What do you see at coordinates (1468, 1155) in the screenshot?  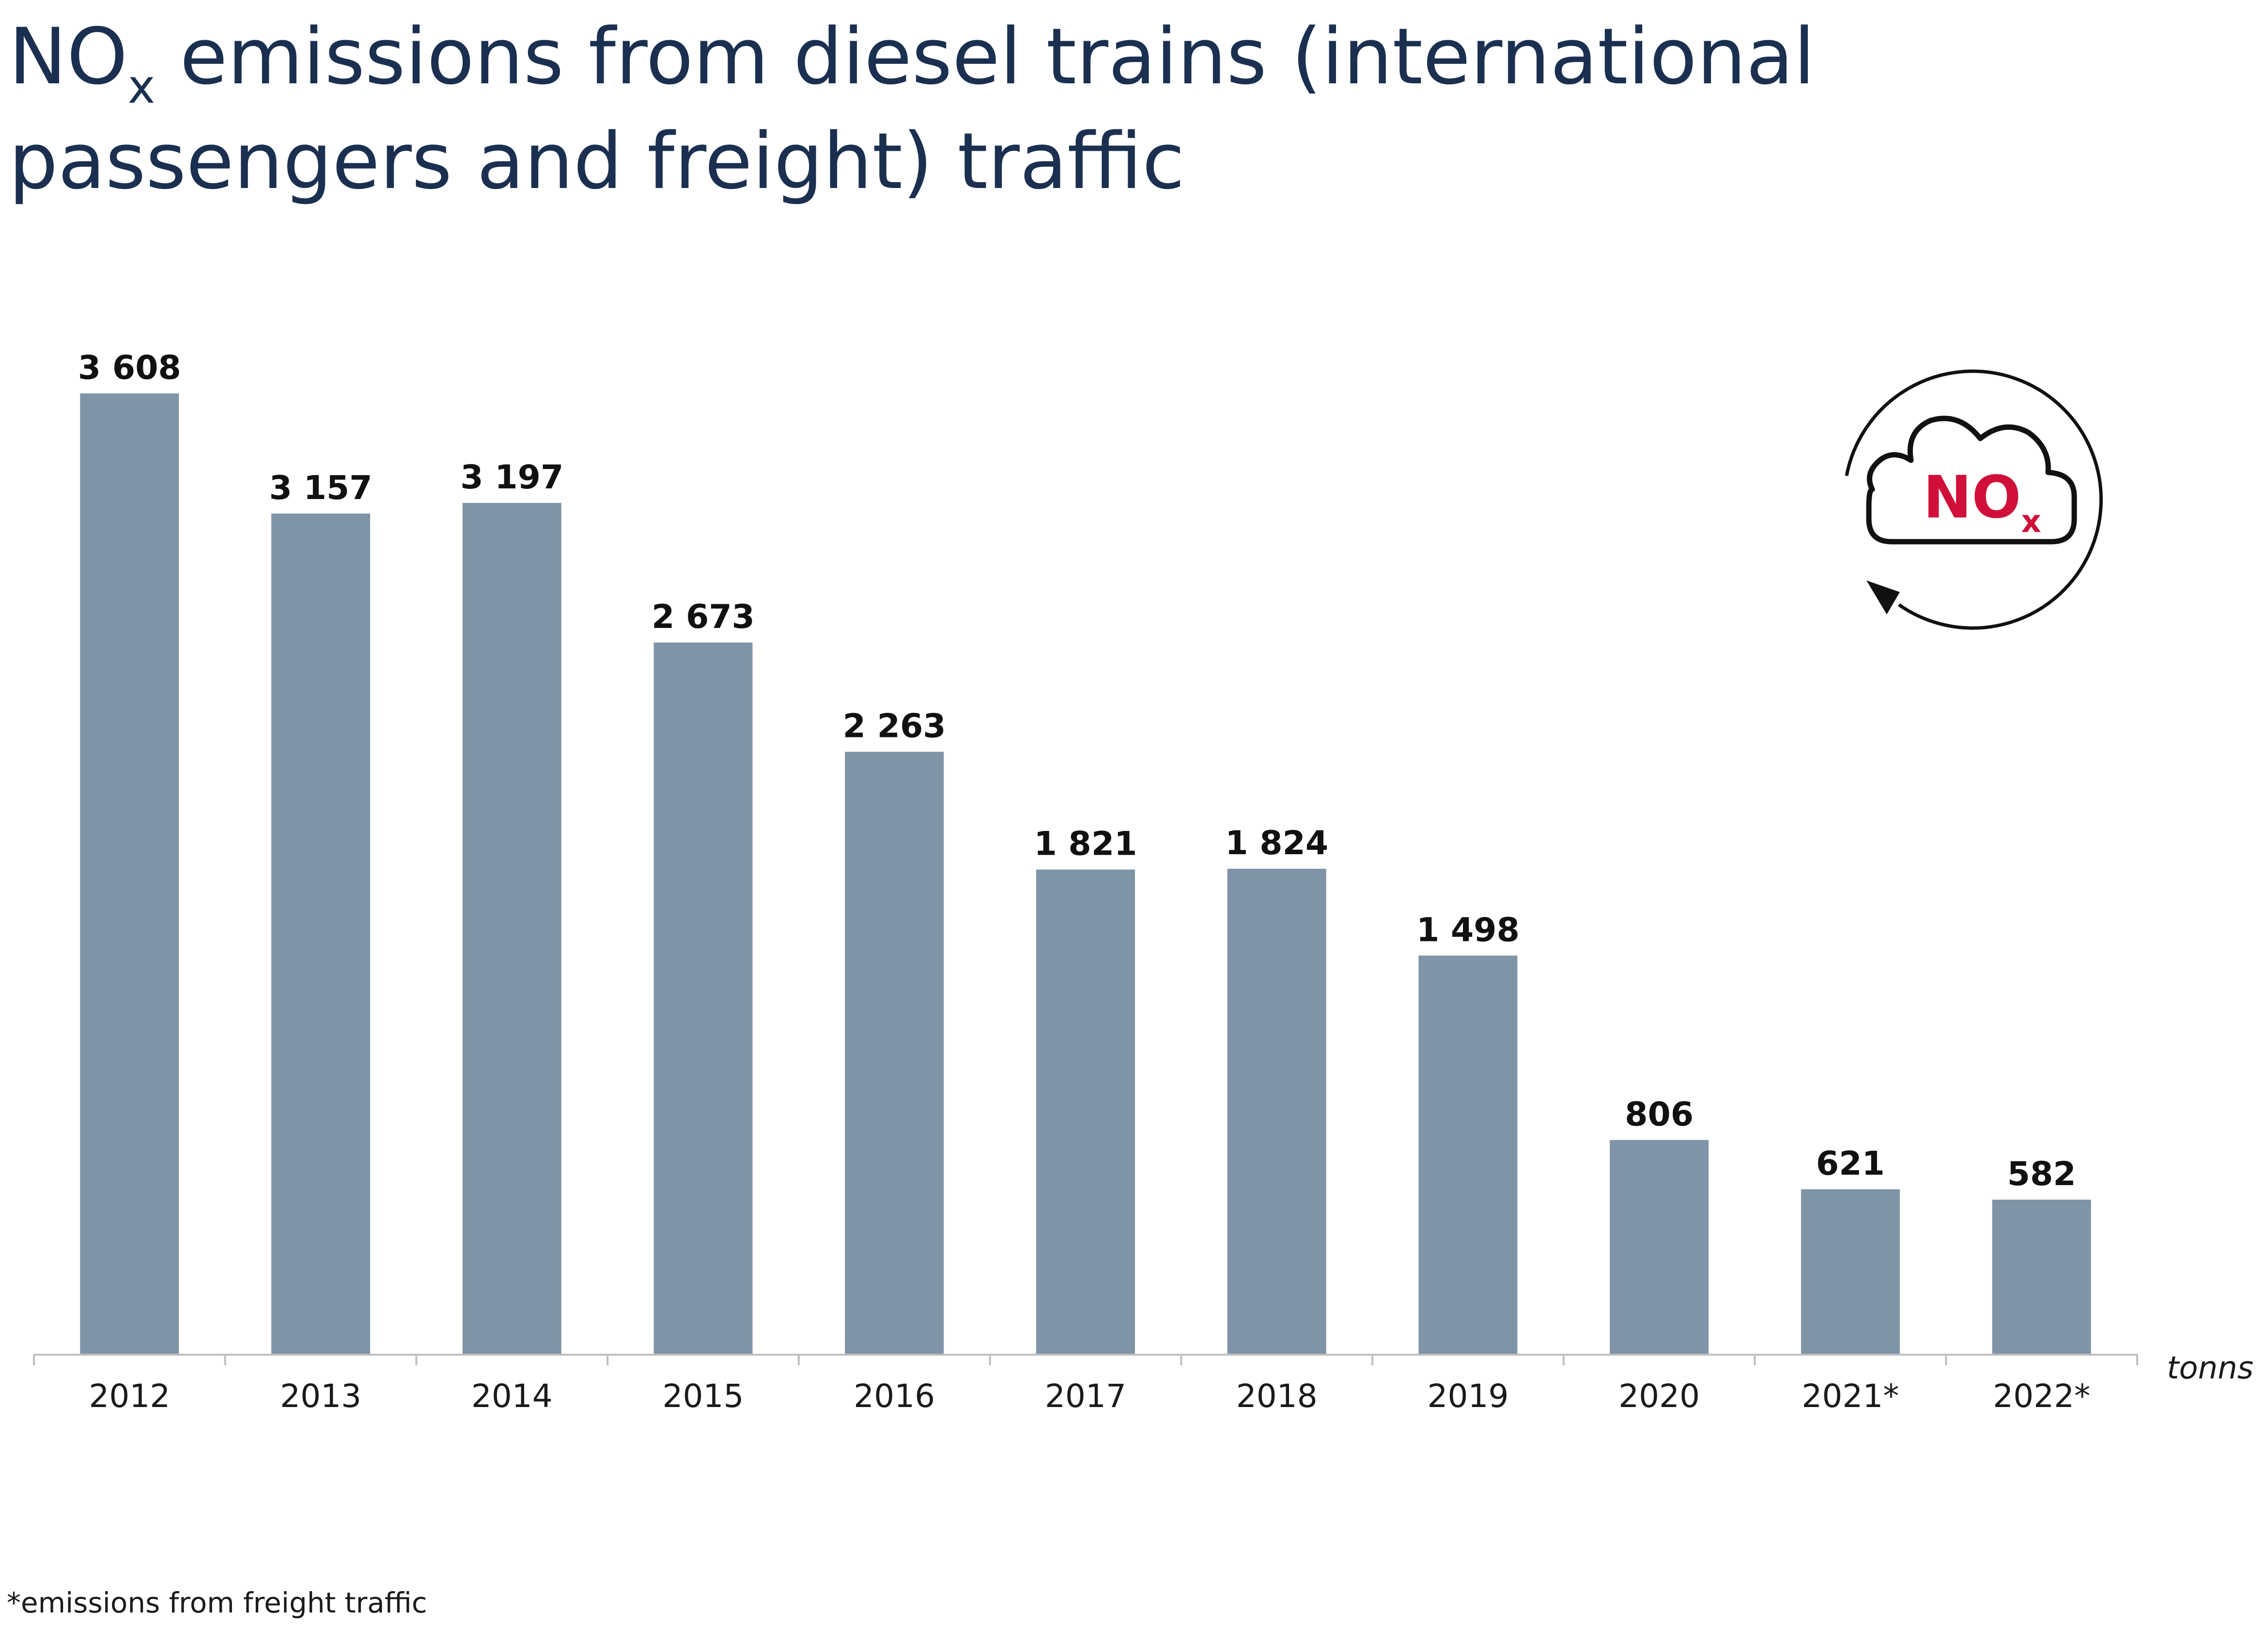 I see `bar-2019` at bounding box center [1468, 1155].